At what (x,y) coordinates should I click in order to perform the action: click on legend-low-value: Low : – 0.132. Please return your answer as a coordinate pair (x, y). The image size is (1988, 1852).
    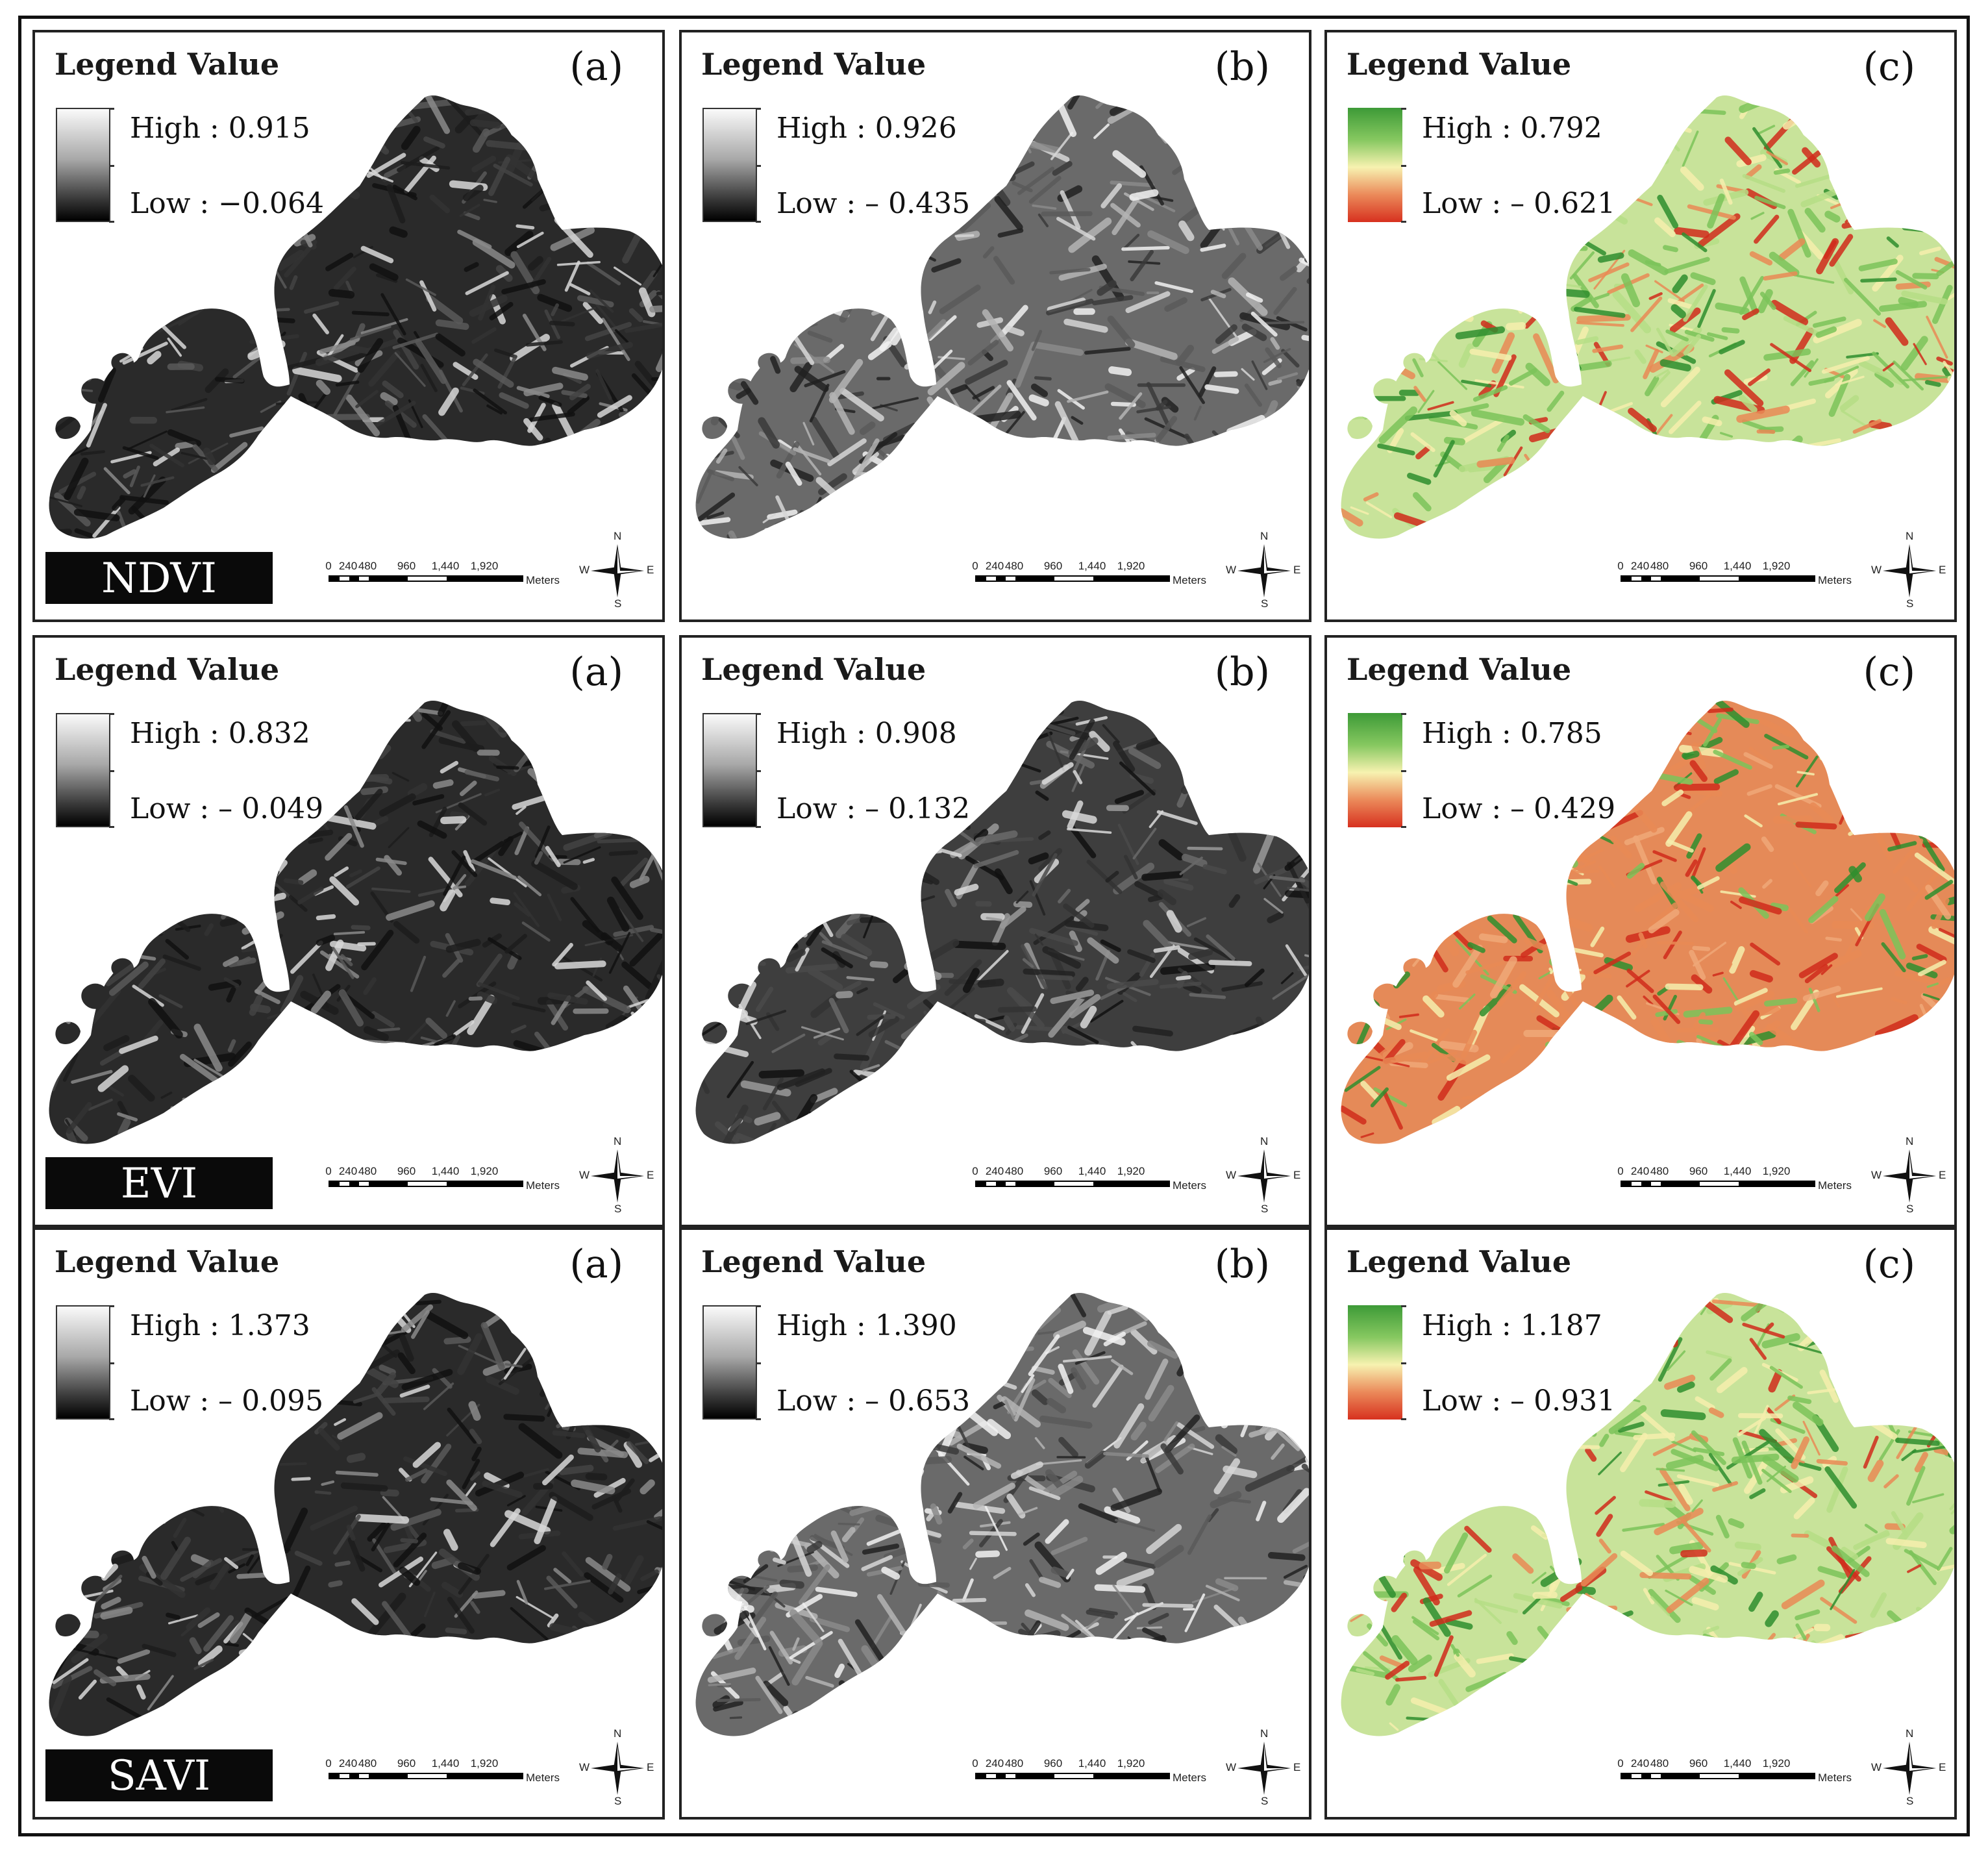
    Looking at the image, I should click on (874, 808).